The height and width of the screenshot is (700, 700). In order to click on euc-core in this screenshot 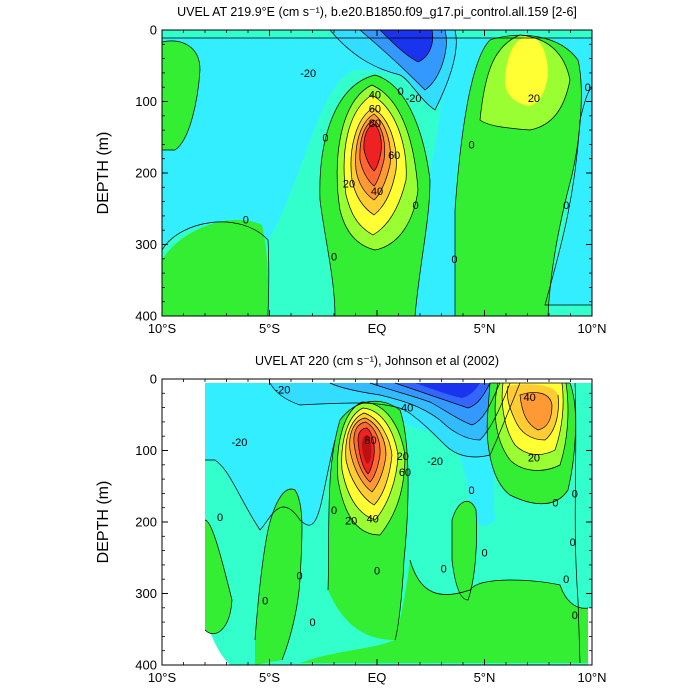, I will do `click(372, 147)`.